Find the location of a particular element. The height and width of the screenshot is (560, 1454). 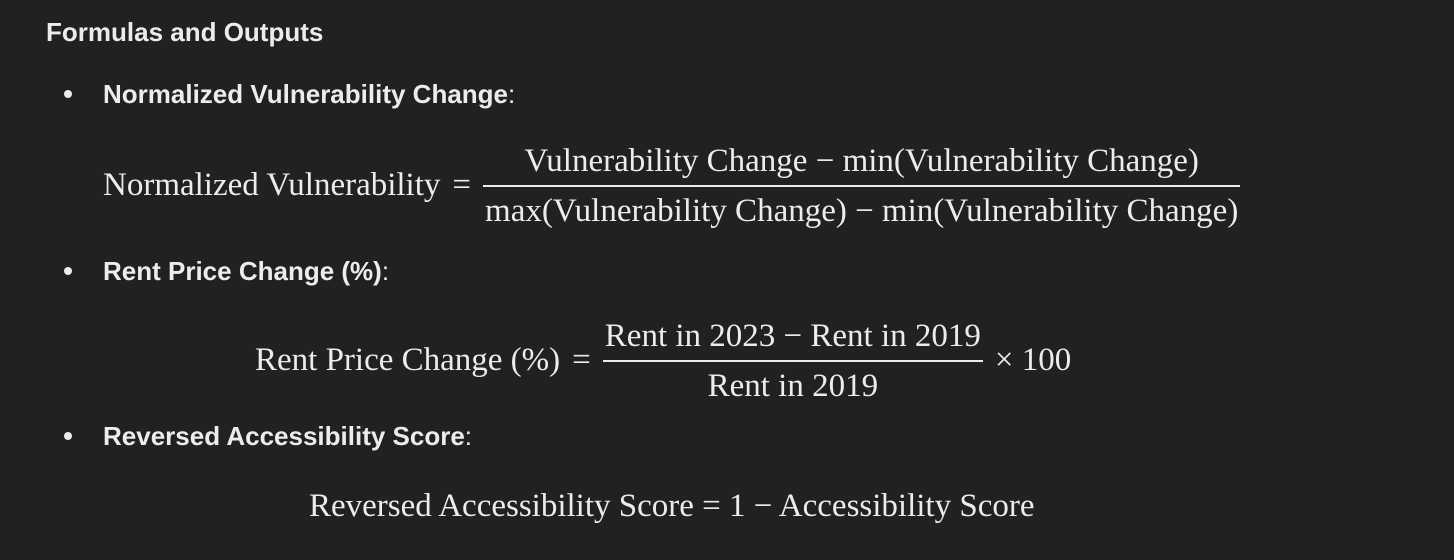

formula-suffix: × 100 is located at coordinates (1033, 360).